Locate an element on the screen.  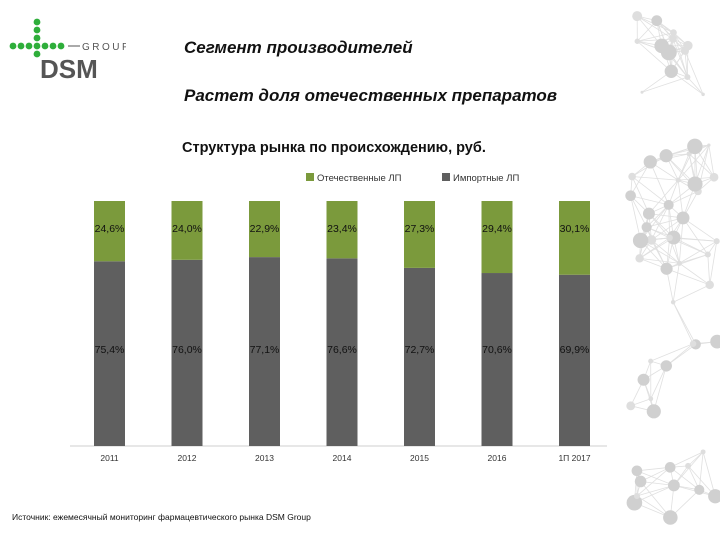
data-label-imported-3: 76,6% is located at coordinates (342, 350).